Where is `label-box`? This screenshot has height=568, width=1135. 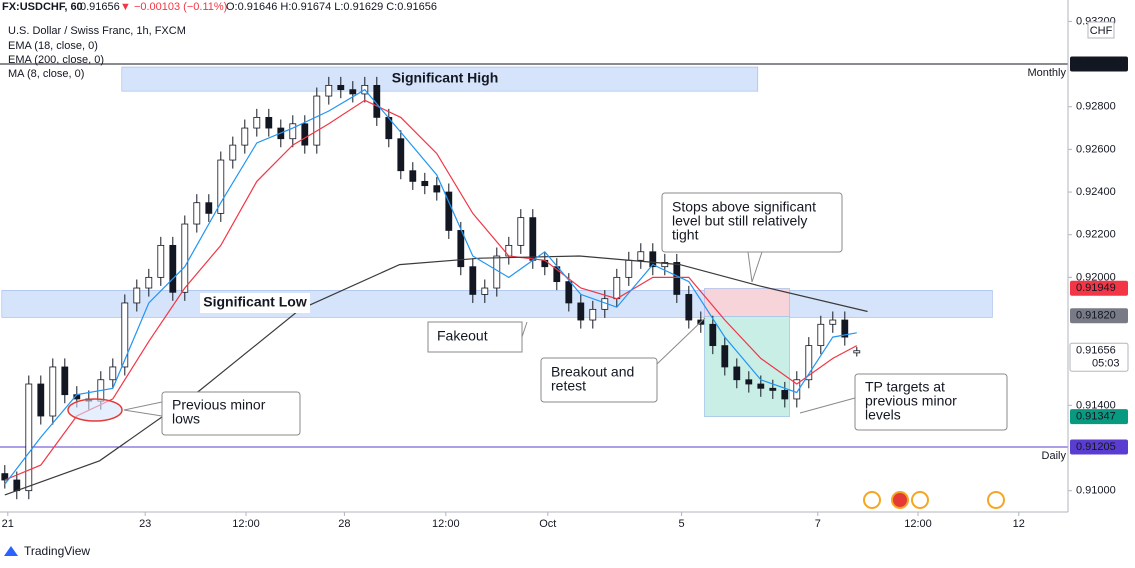
label-box is located at coordinates (255, 303).